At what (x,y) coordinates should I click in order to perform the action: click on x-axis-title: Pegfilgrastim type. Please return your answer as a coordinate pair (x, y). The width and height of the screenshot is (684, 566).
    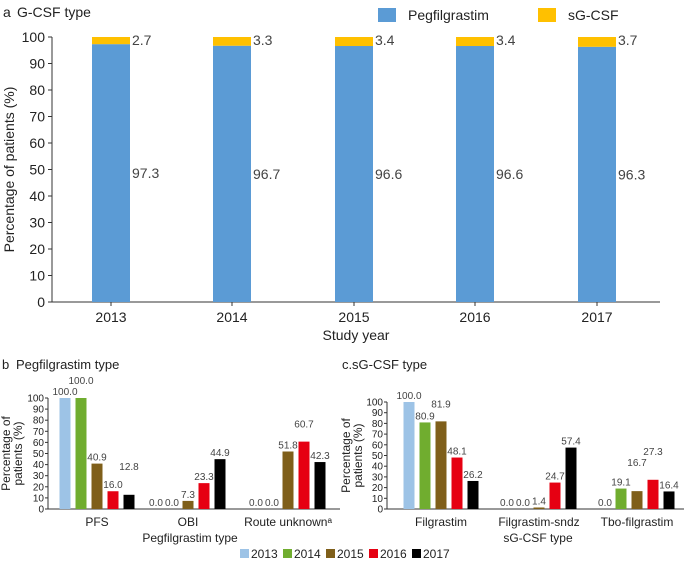
    Looking at the image, I should click on (190, 538).